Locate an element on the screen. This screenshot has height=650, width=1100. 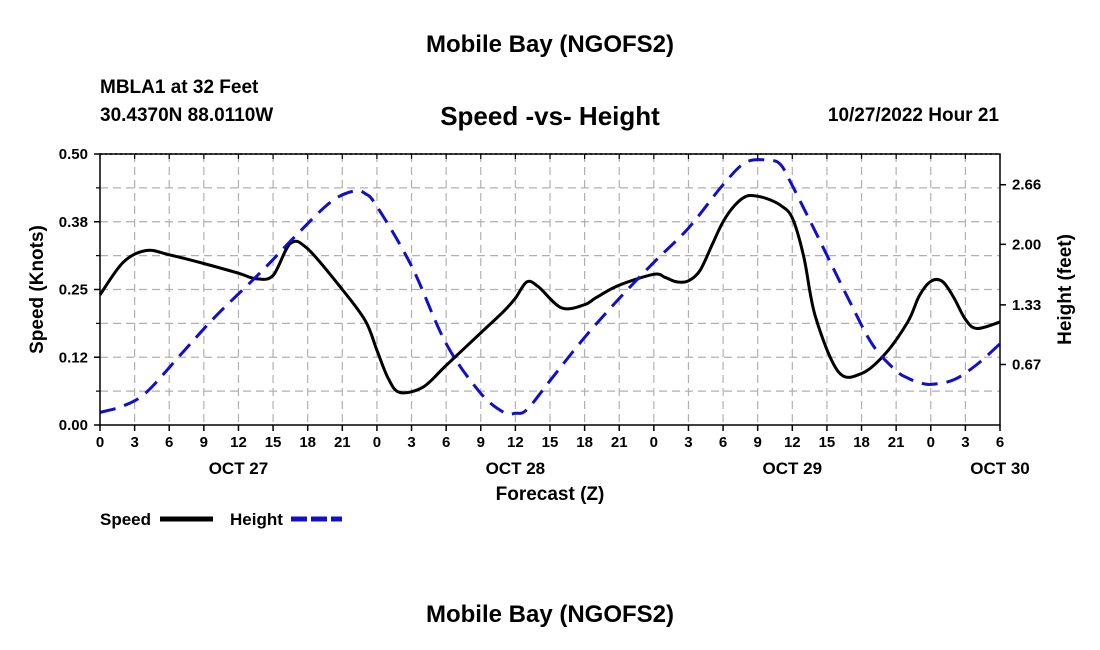
y2-tick-label: 0.67 is located at coordinates (1026, 364).